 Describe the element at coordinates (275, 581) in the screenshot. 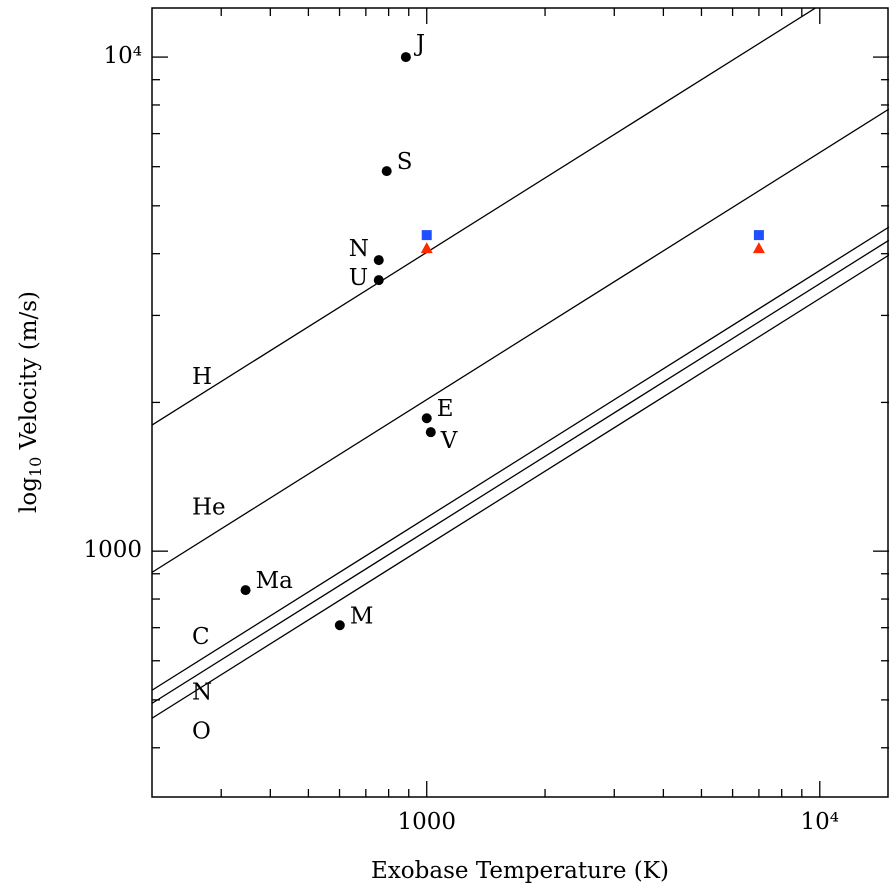

I see `point-label: Ma` at that location.